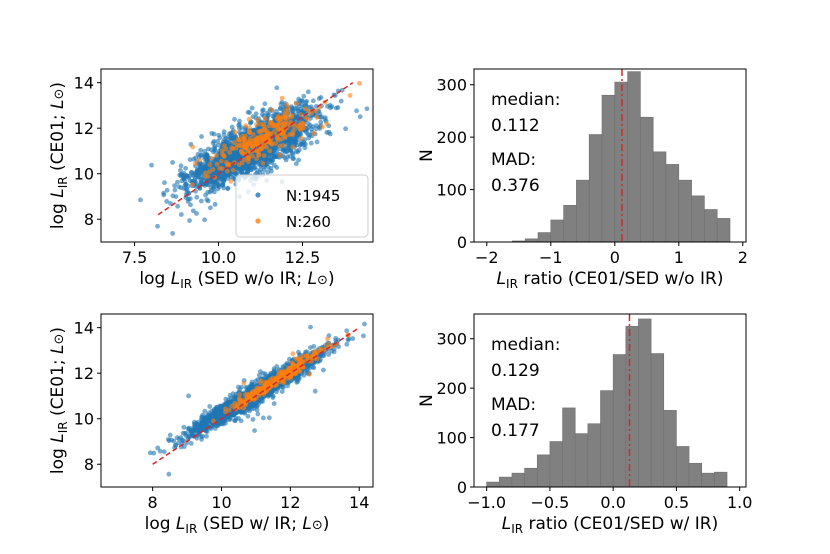 Image resolution: width=830 pixels, height=554 pixels. Describe the element at coordinates (154, 279) in the screenshot. I see `x-axis-label-part: log` at that location.